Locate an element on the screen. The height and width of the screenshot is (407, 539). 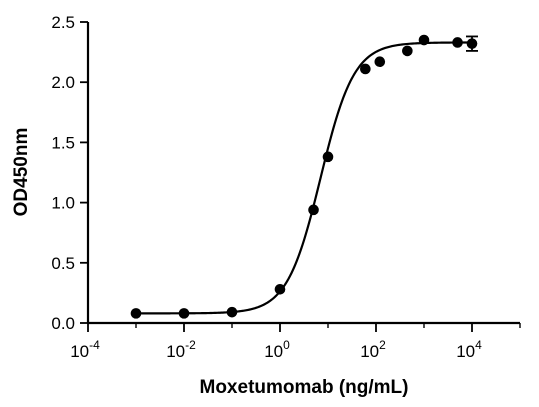
x-tick-label-1: 10⁻² is located at coordinates (181, 349).